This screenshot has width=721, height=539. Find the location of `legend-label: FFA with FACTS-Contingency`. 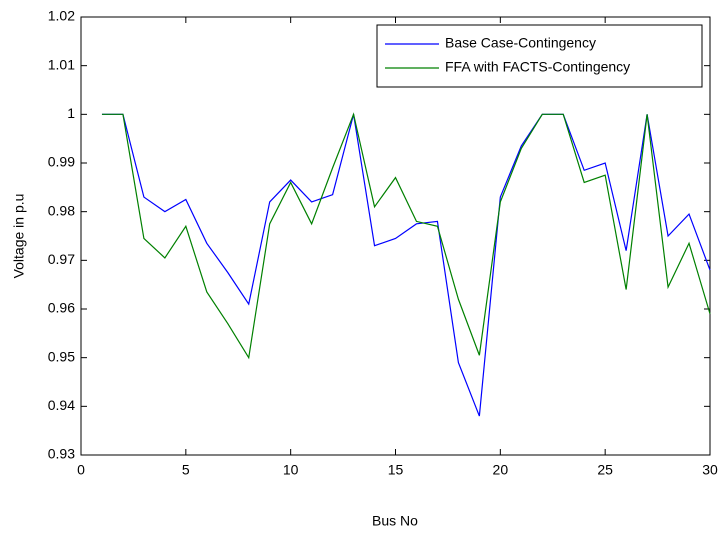

legend-label: FFA with FACTS-Contingency is located at coordinates (537, 67).